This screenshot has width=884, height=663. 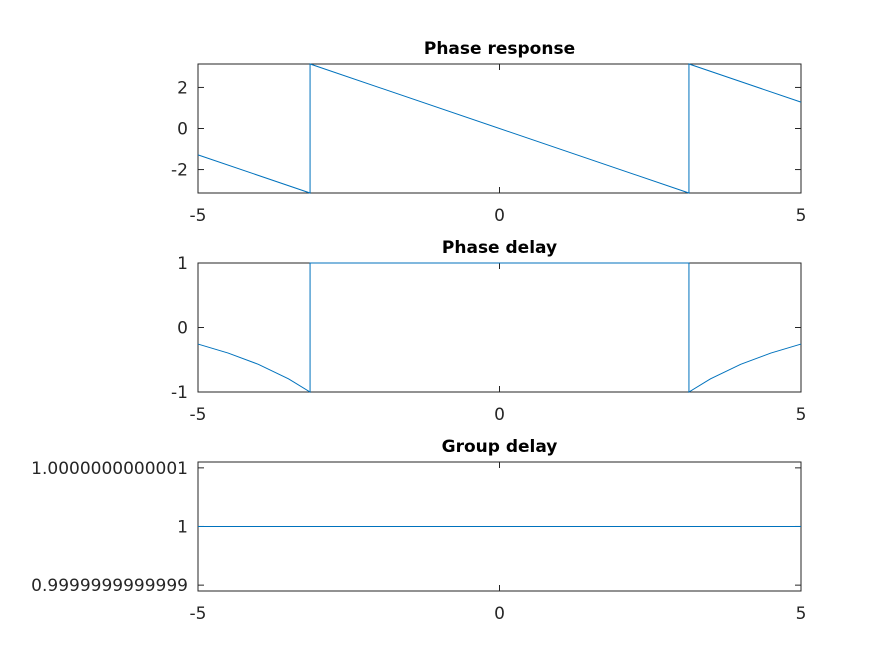 What do you see at coordinates (109, 469) in the screenshot?
I see `group-delay-ytick-label: 1.0000000000001` at bounding box center [109, 469].